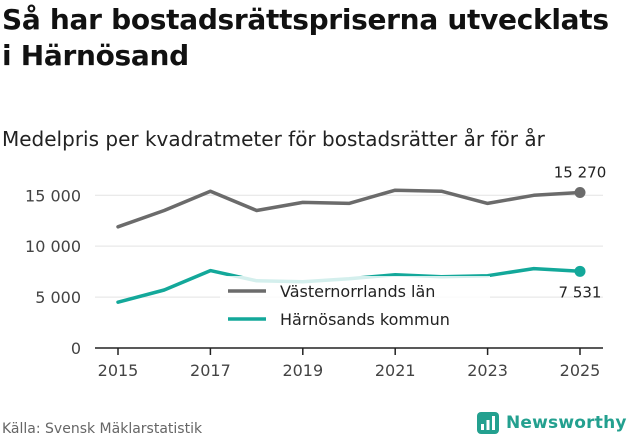  I want to click on x-tick-label: 2019, so click(302, 370).